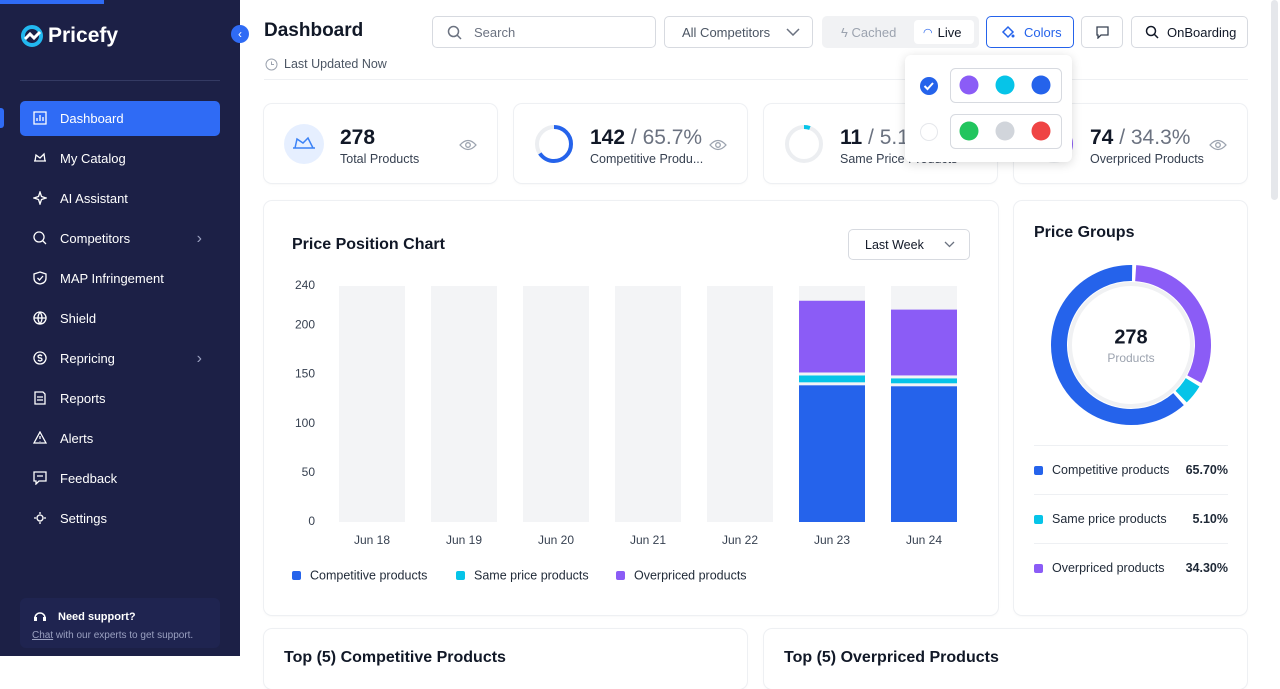  Describe the element at coordinates (92, 118) in the screenshot. I see `nav-label: Dashboard` at that location.